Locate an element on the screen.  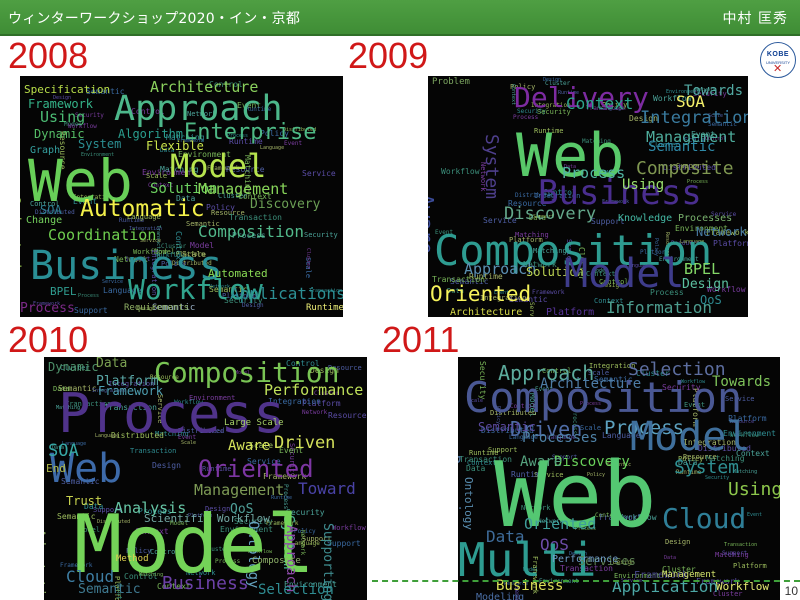
word-cloud-term-bg-0-51: Support is located at coordinates (91, 310).